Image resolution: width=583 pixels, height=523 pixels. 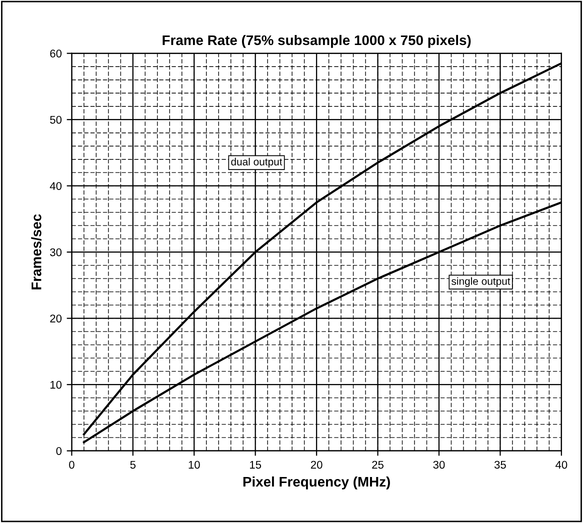 I want to click on x-tick-label: 35, so click(x=500, y=464).